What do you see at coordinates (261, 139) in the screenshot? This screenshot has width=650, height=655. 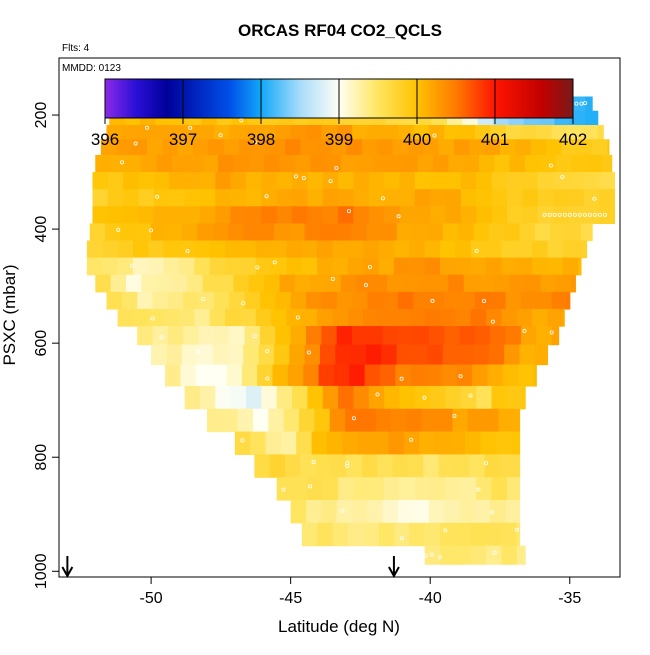 I see `colorbar-tick-label: 398` at bounding box center [261, 139].